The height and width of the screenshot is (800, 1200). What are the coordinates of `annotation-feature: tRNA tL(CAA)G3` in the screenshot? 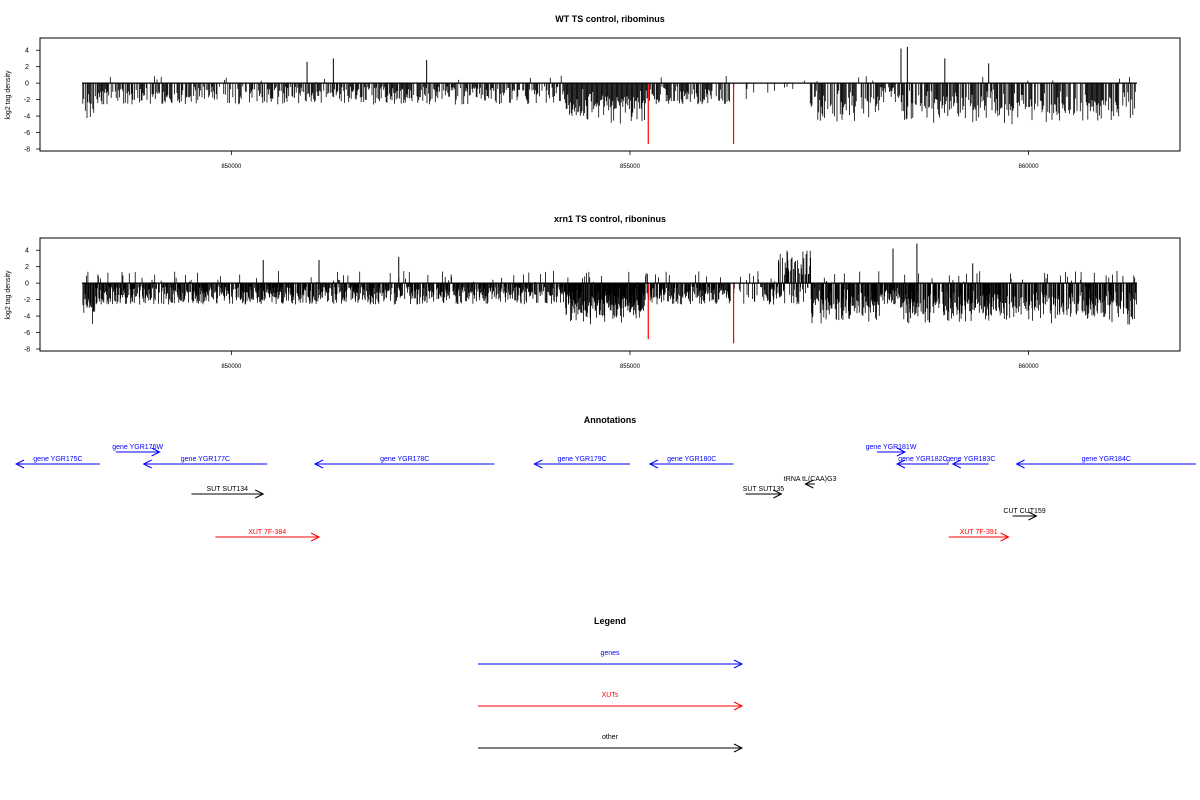 It's located at (810, 482).